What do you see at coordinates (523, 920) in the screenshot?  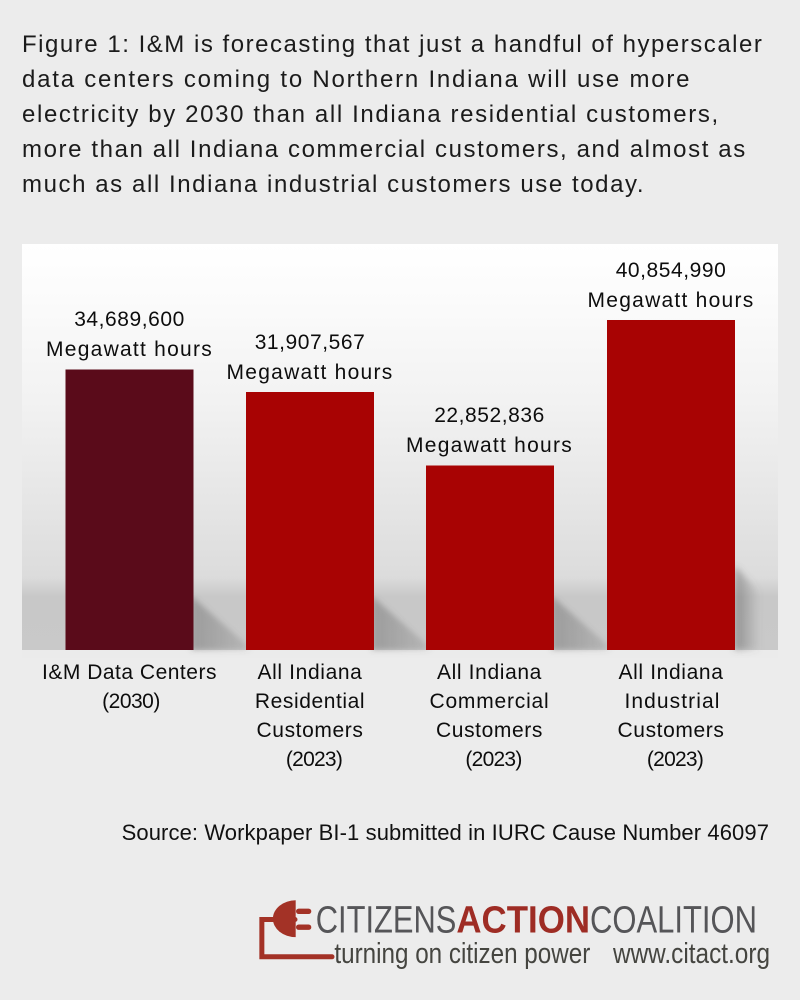 I see `svg-text: ACTION` at bounding box center [523, 920].